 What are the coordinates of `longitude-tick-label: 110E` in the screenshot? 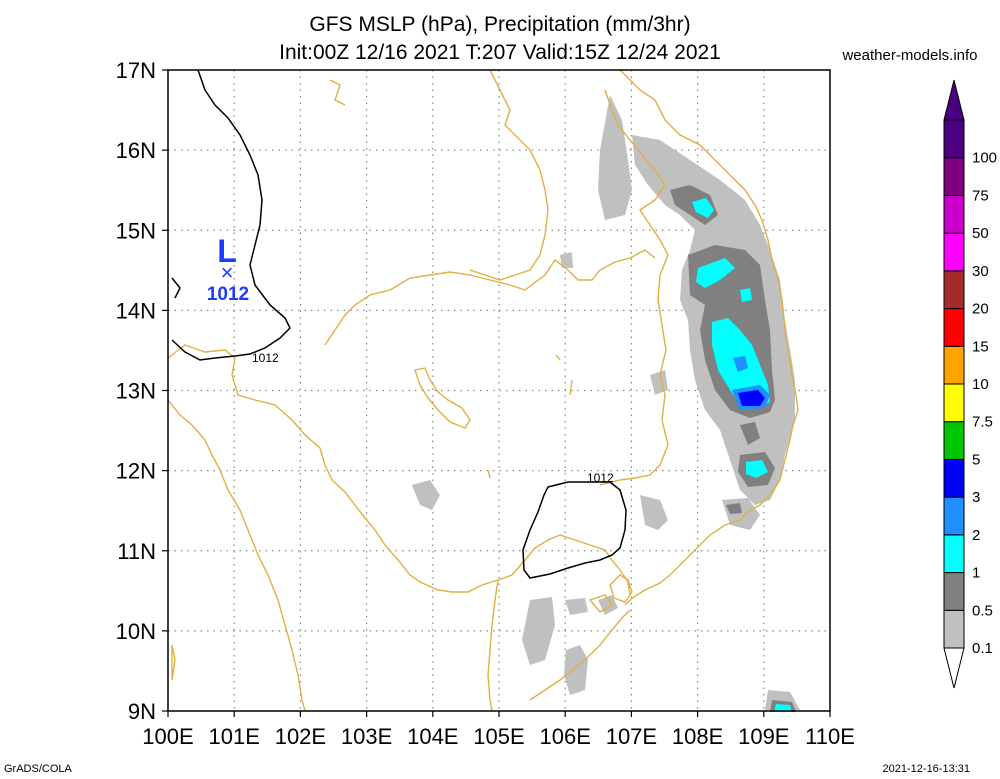 It's located at (830, 736).